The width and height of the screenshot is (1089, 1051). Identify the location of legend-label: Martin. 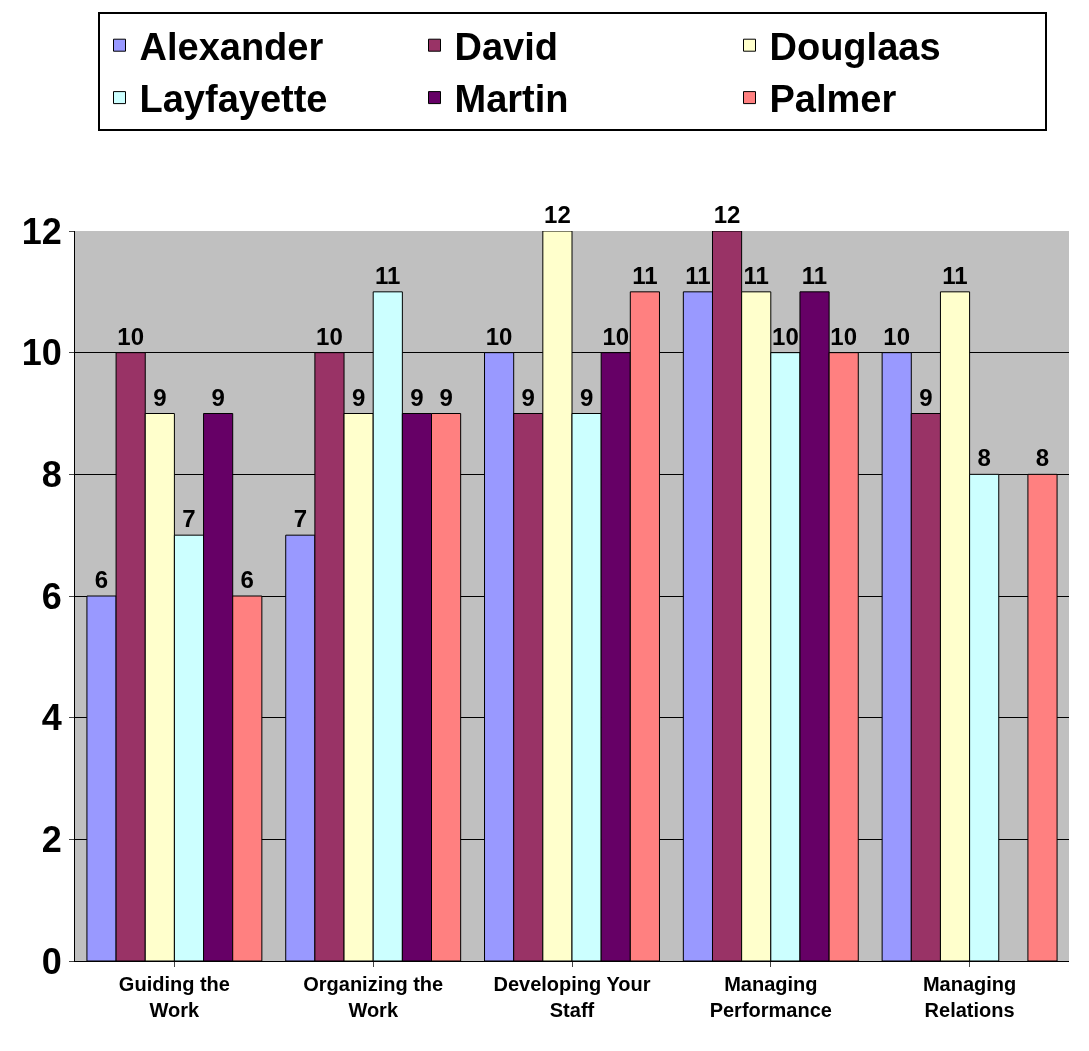
(511, 99).